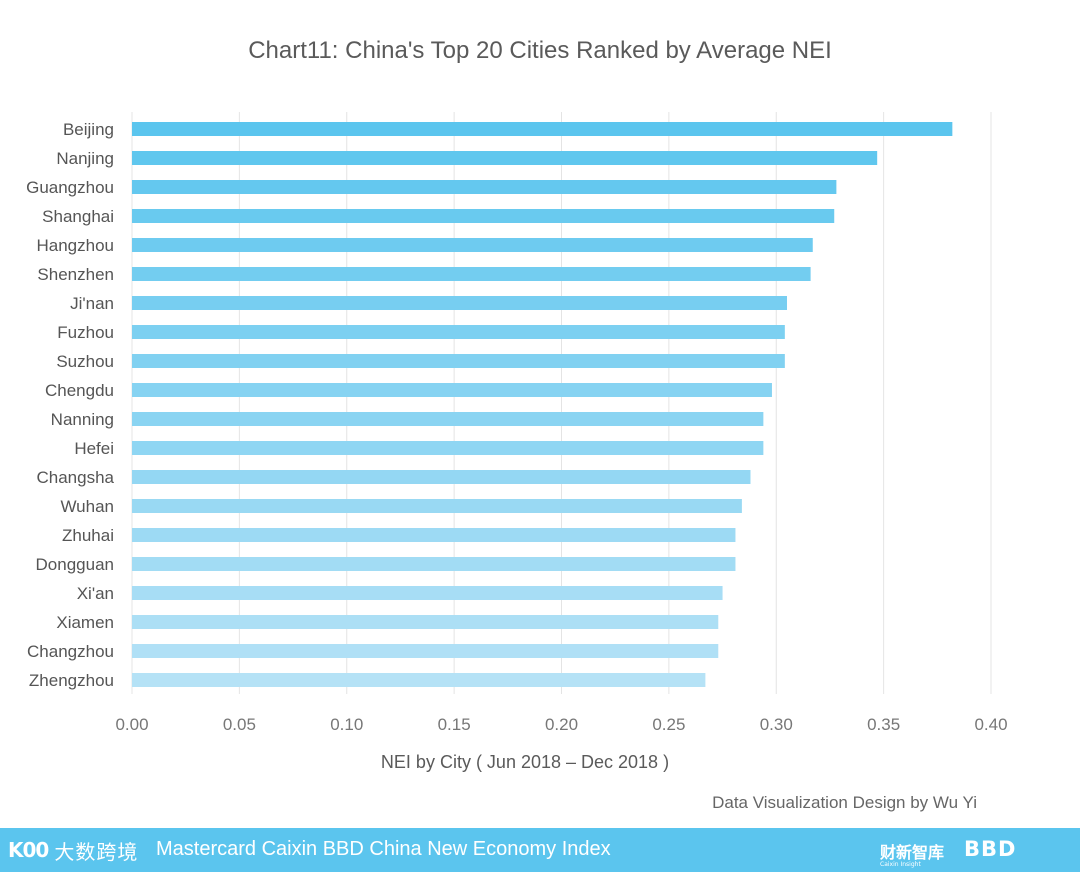  What do you see at coordinates (85, 158) in the screenshot?
I see `category-label: Nanjing` at bounding box center [85, 158].